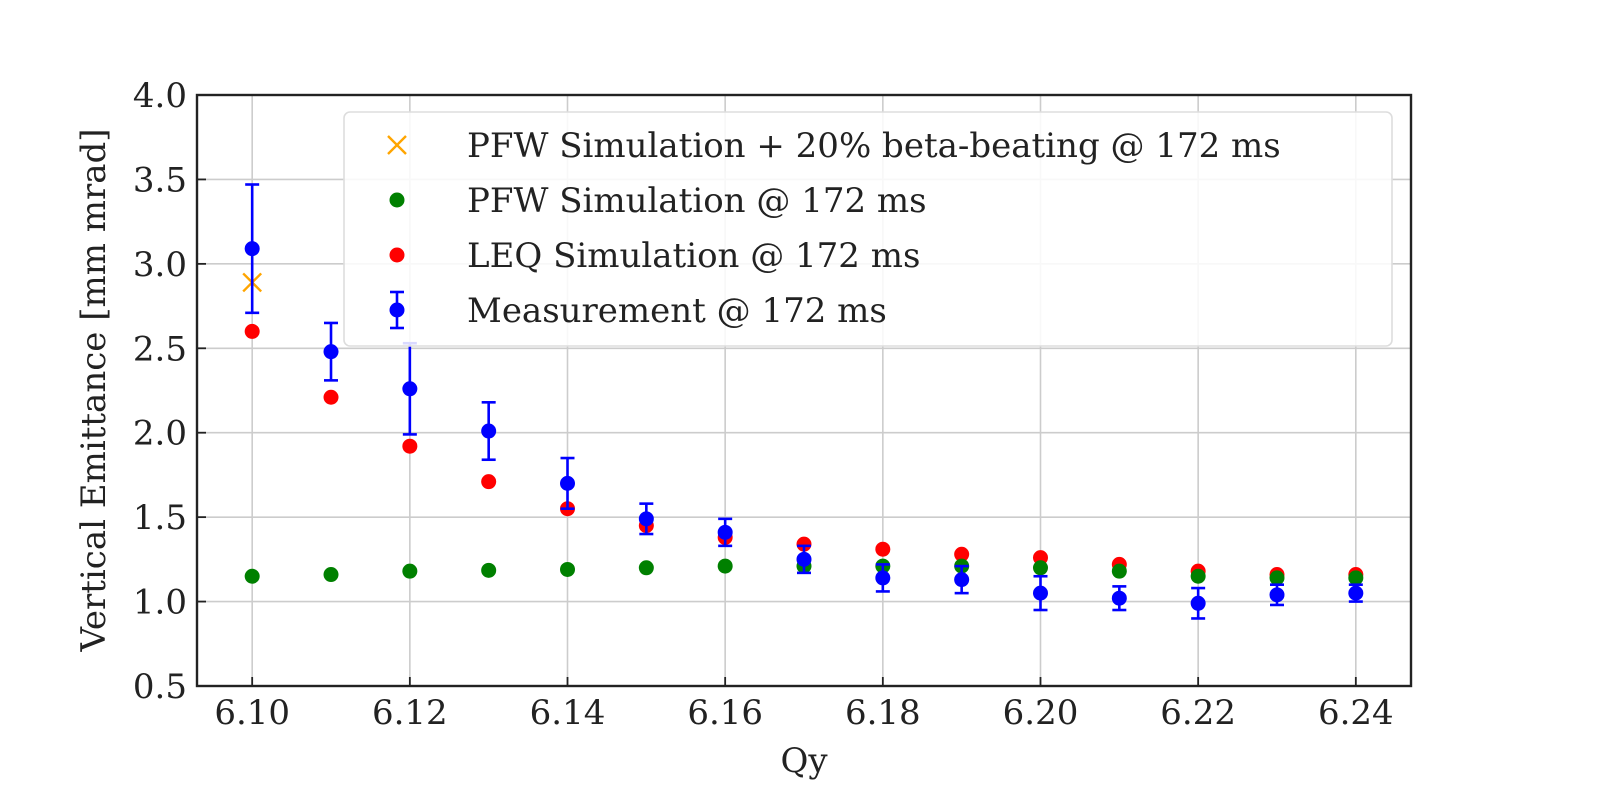  I want to click on y-tick-label: 1.0, so click(160, 603).